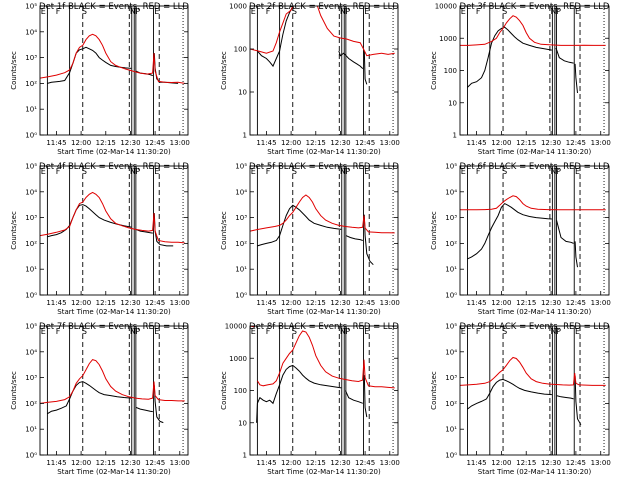 This screenshot has height=480, width=640. What do you see at coordinates (535, 327) in the screenshot?
I see `panel-title: Det 9f BLACK = Events, RED = LLD` at bounding box center [535, 327].